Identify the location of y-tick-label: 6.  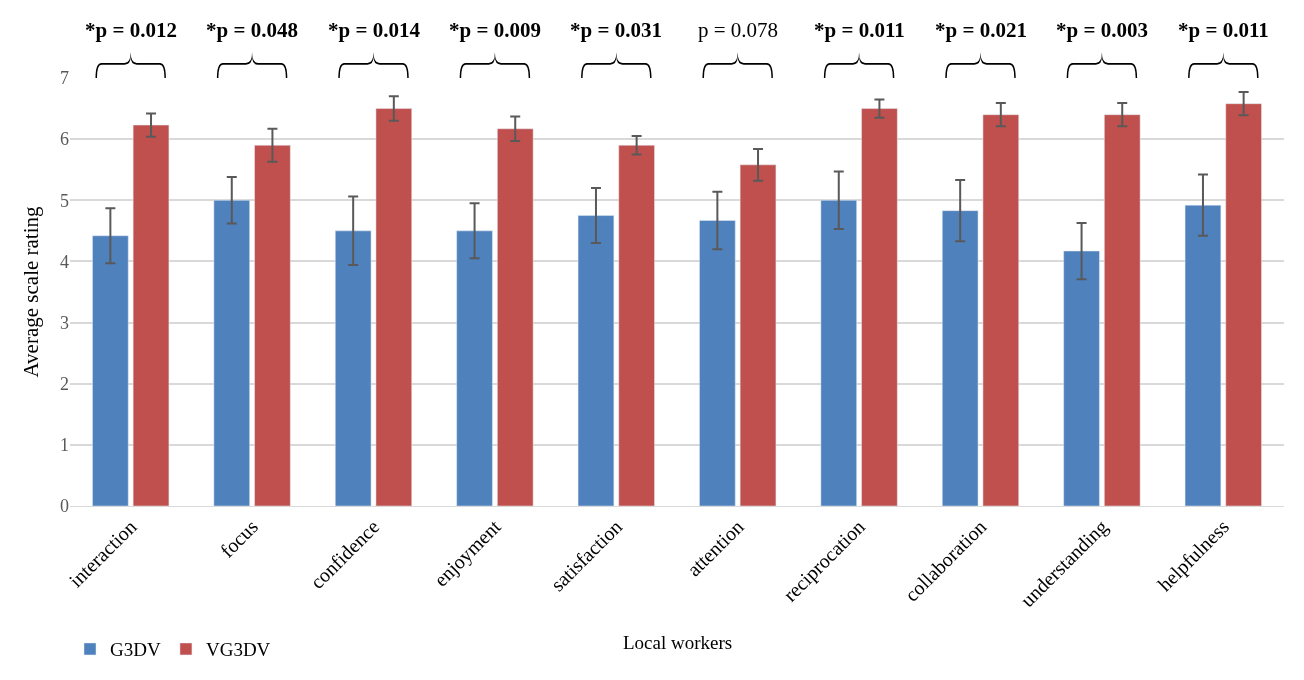
(64, 139).